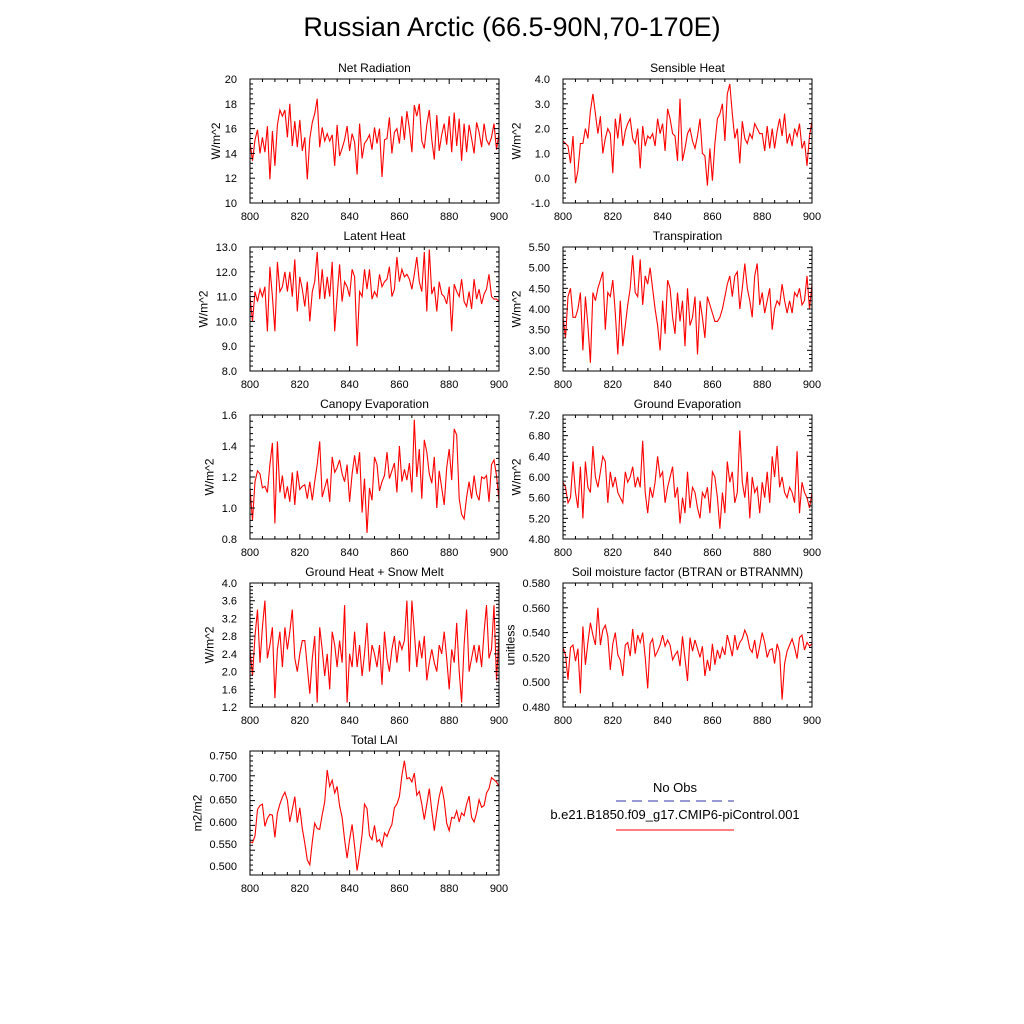 This screenshot has height=1024, width=1024. What do you see at coordinates (687, 68) in the screenshot?
I see `panel-title: Sensible Heat` at bounding box center [687, 68].